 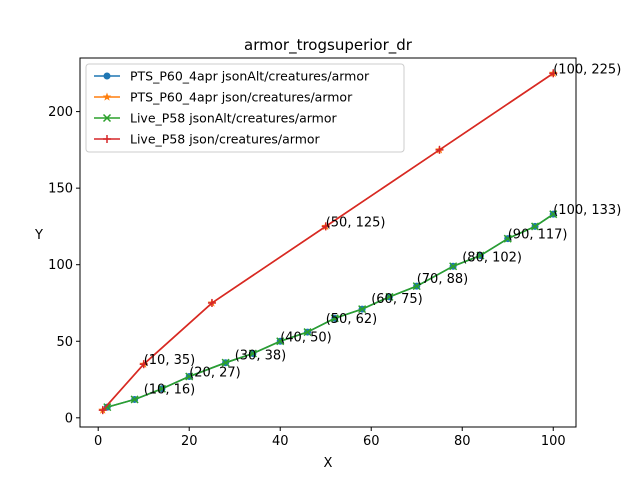 I want to click on x-tick-label: 40, so click(x=280, y=441).